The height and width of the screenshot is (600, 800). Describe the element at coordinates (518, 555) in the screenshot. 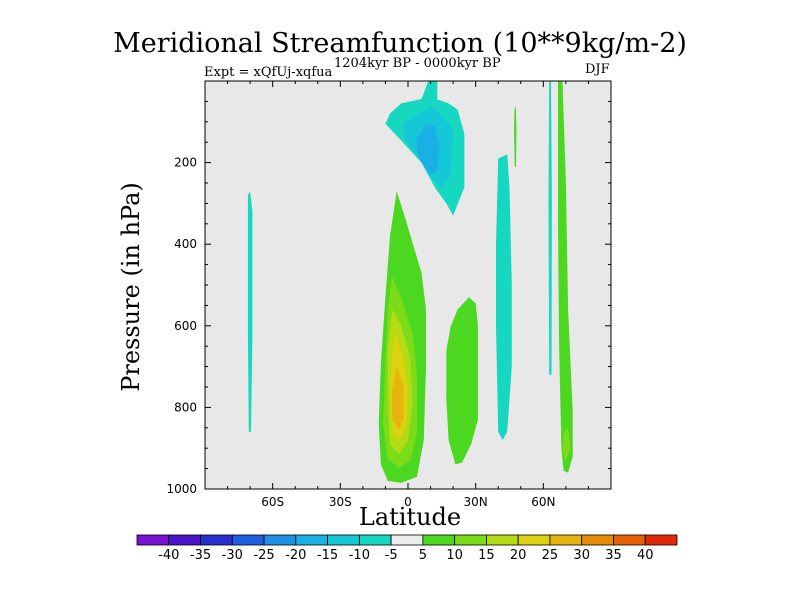

I see `colorbar-label: 20` at that location.